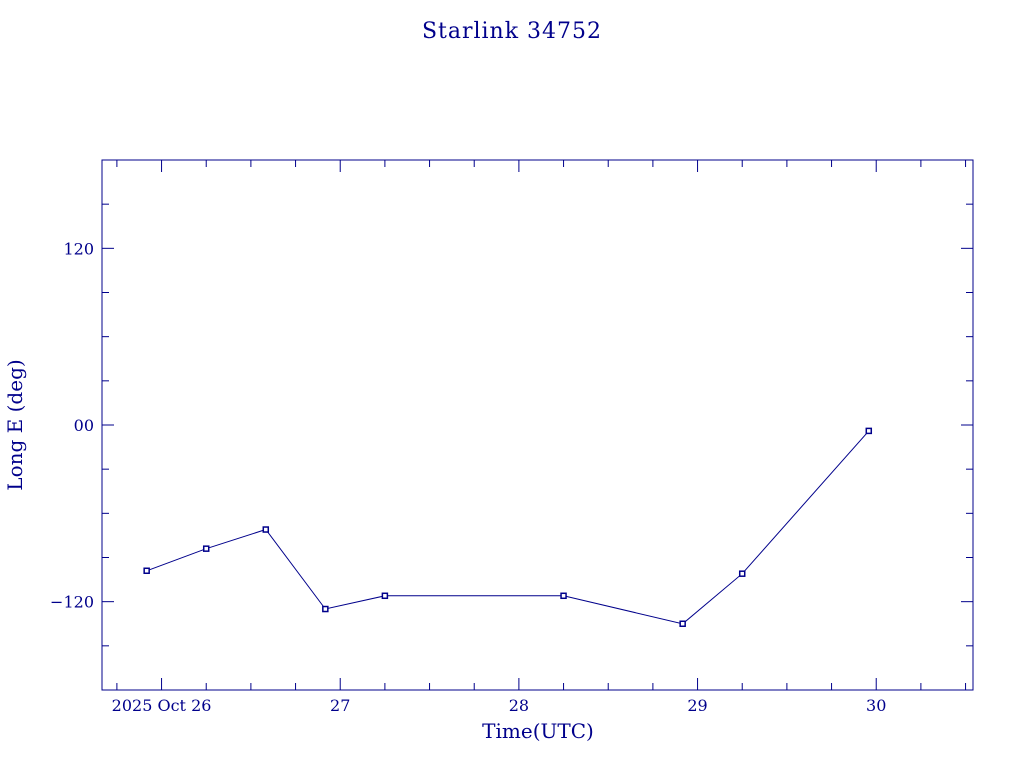  What do you see at coordinates (162, 705) in the screenshot?
I see `x-tick-label: 2025 Oct 26` at bounding box center [162, 705].